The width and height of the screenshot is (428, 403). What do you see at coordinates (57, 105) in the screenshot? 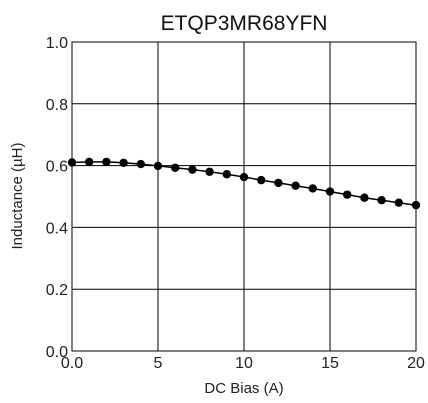
I see `y-tick-label: 0.8` at bounding box center [57, 105].